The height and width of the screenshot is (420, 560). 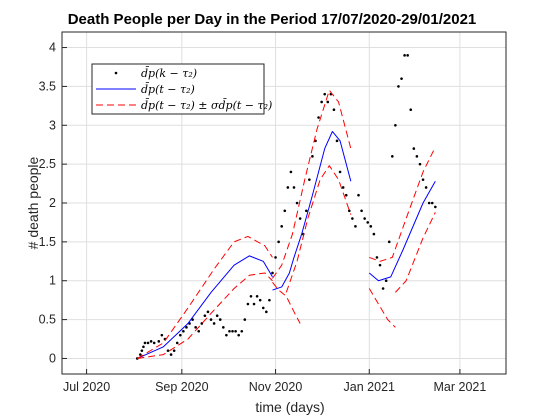 What do you see at coordinates (206, 105) in the screenshot?
I see `legend-label-band: d̄p(t − τ₂) ± σd̄p(t − τ₂)` at bounding box center [206, 105].